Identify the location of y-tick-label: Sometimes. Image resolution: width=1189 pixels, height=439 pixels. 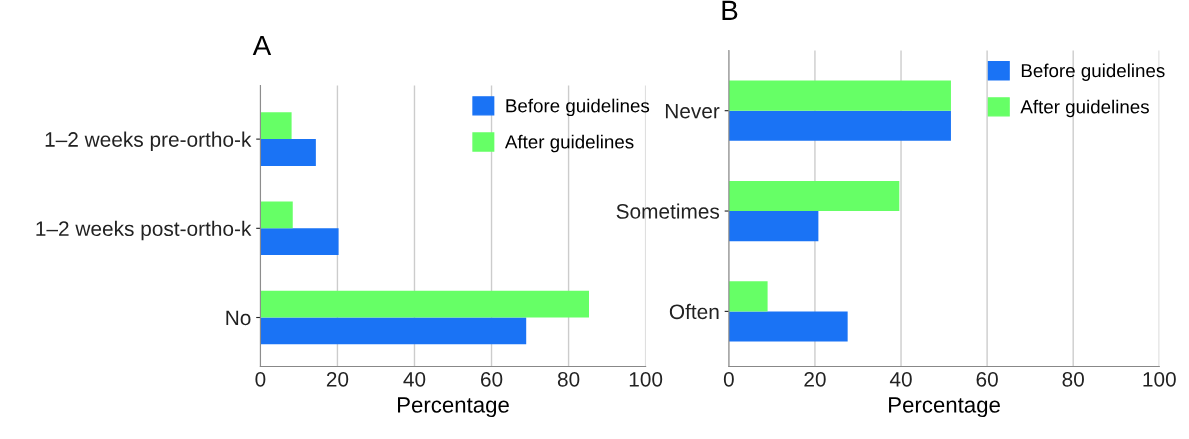
(668, 211).